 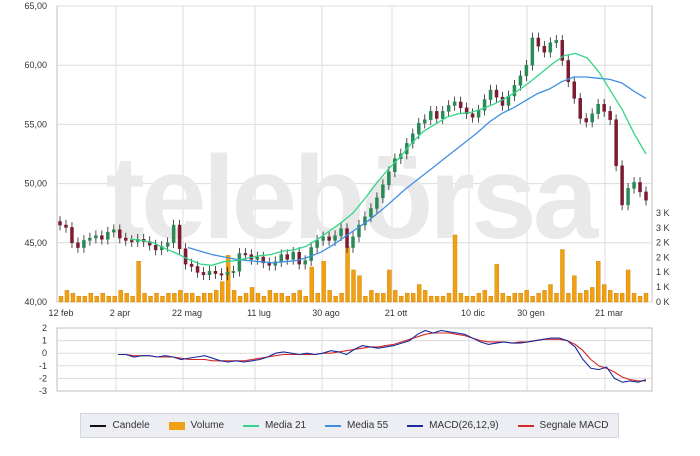 What do you see at coordinates (187, 313) in the screenshot?
I see `x-tick-label: 22 mag` at bounding box center [187, 313].